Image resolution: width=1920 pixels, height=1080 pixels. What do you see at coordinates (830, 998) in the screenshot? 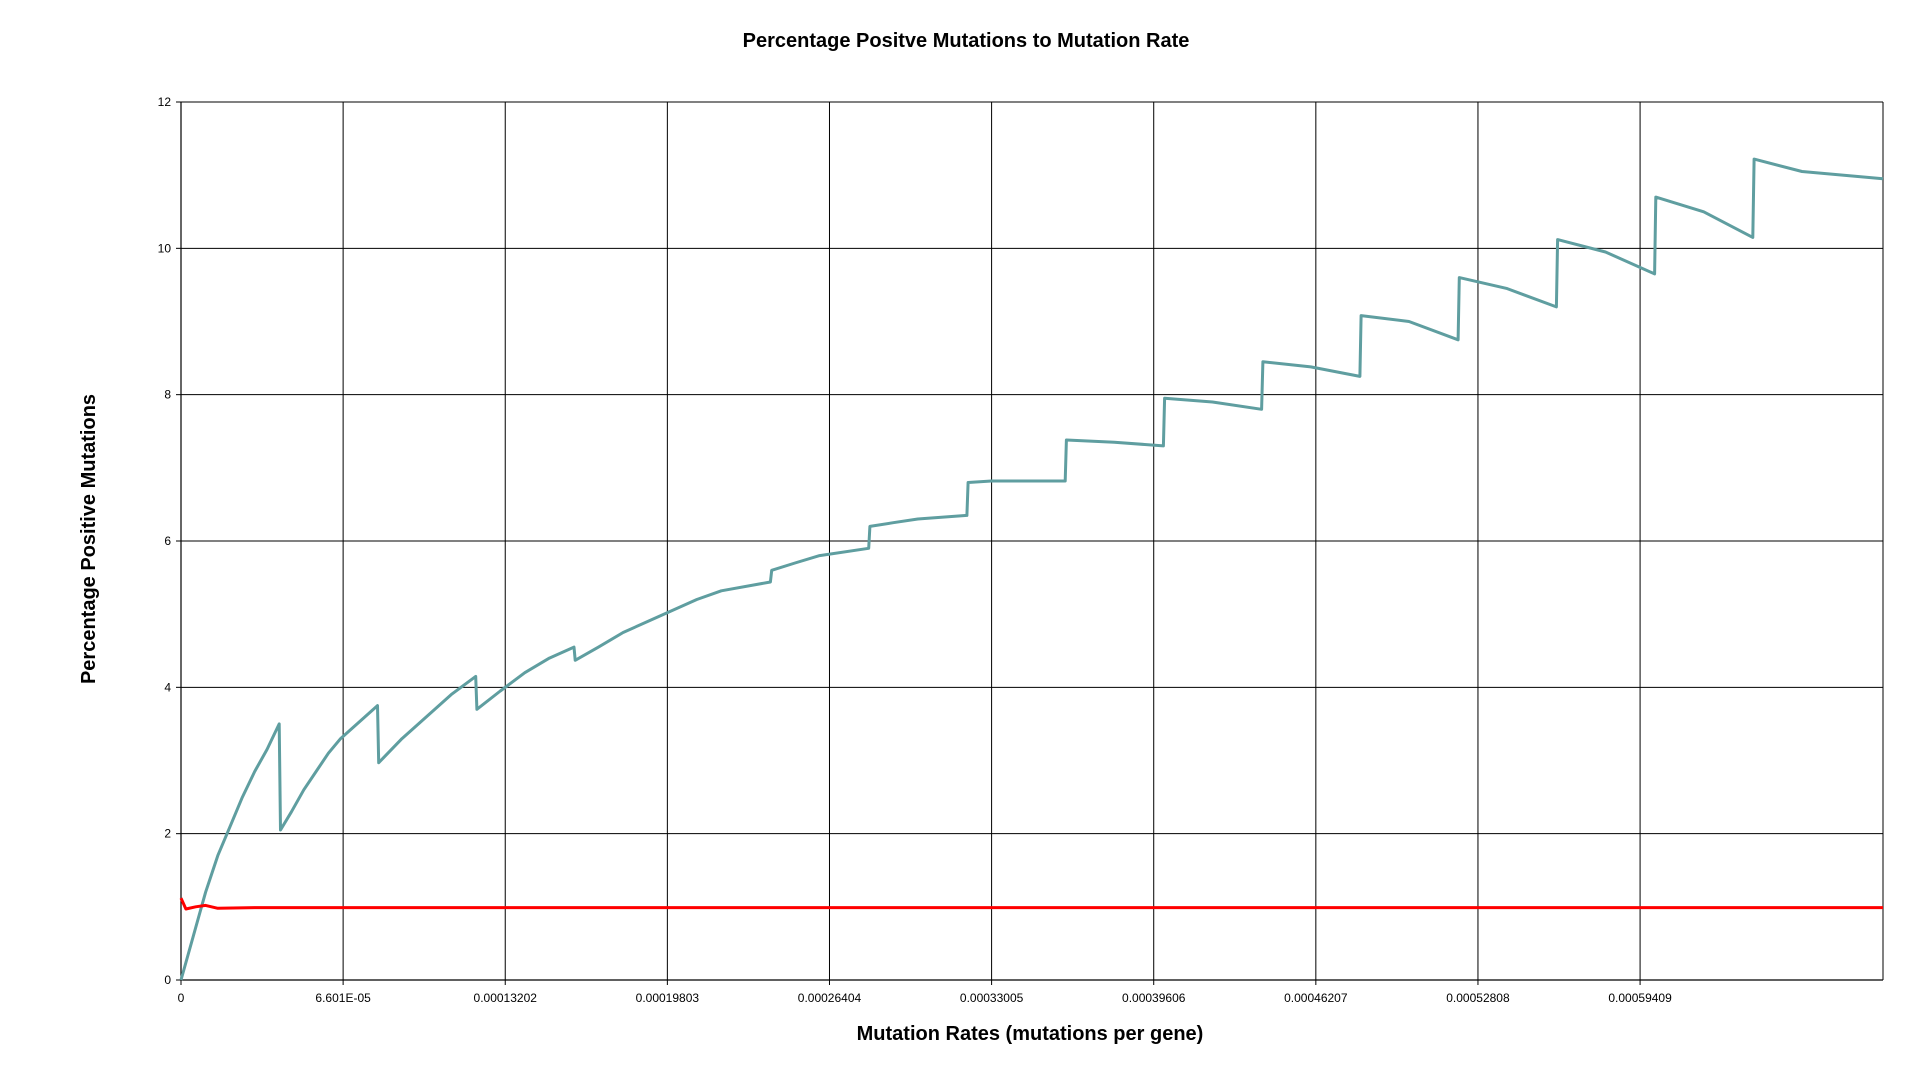
I see `x-tick-label: 0.00026404` at bounding box center [830, 998].